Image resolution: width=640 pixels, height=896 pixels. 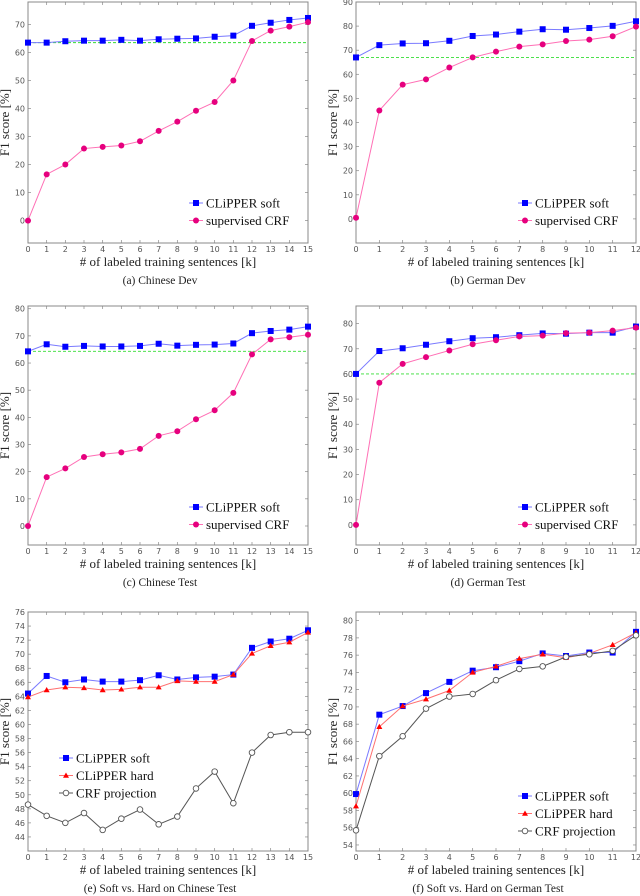 What do you see at coordinates (519, 551) in the screenshot?
I see `x-tick-label: 7` at bounding box center [519, 551].